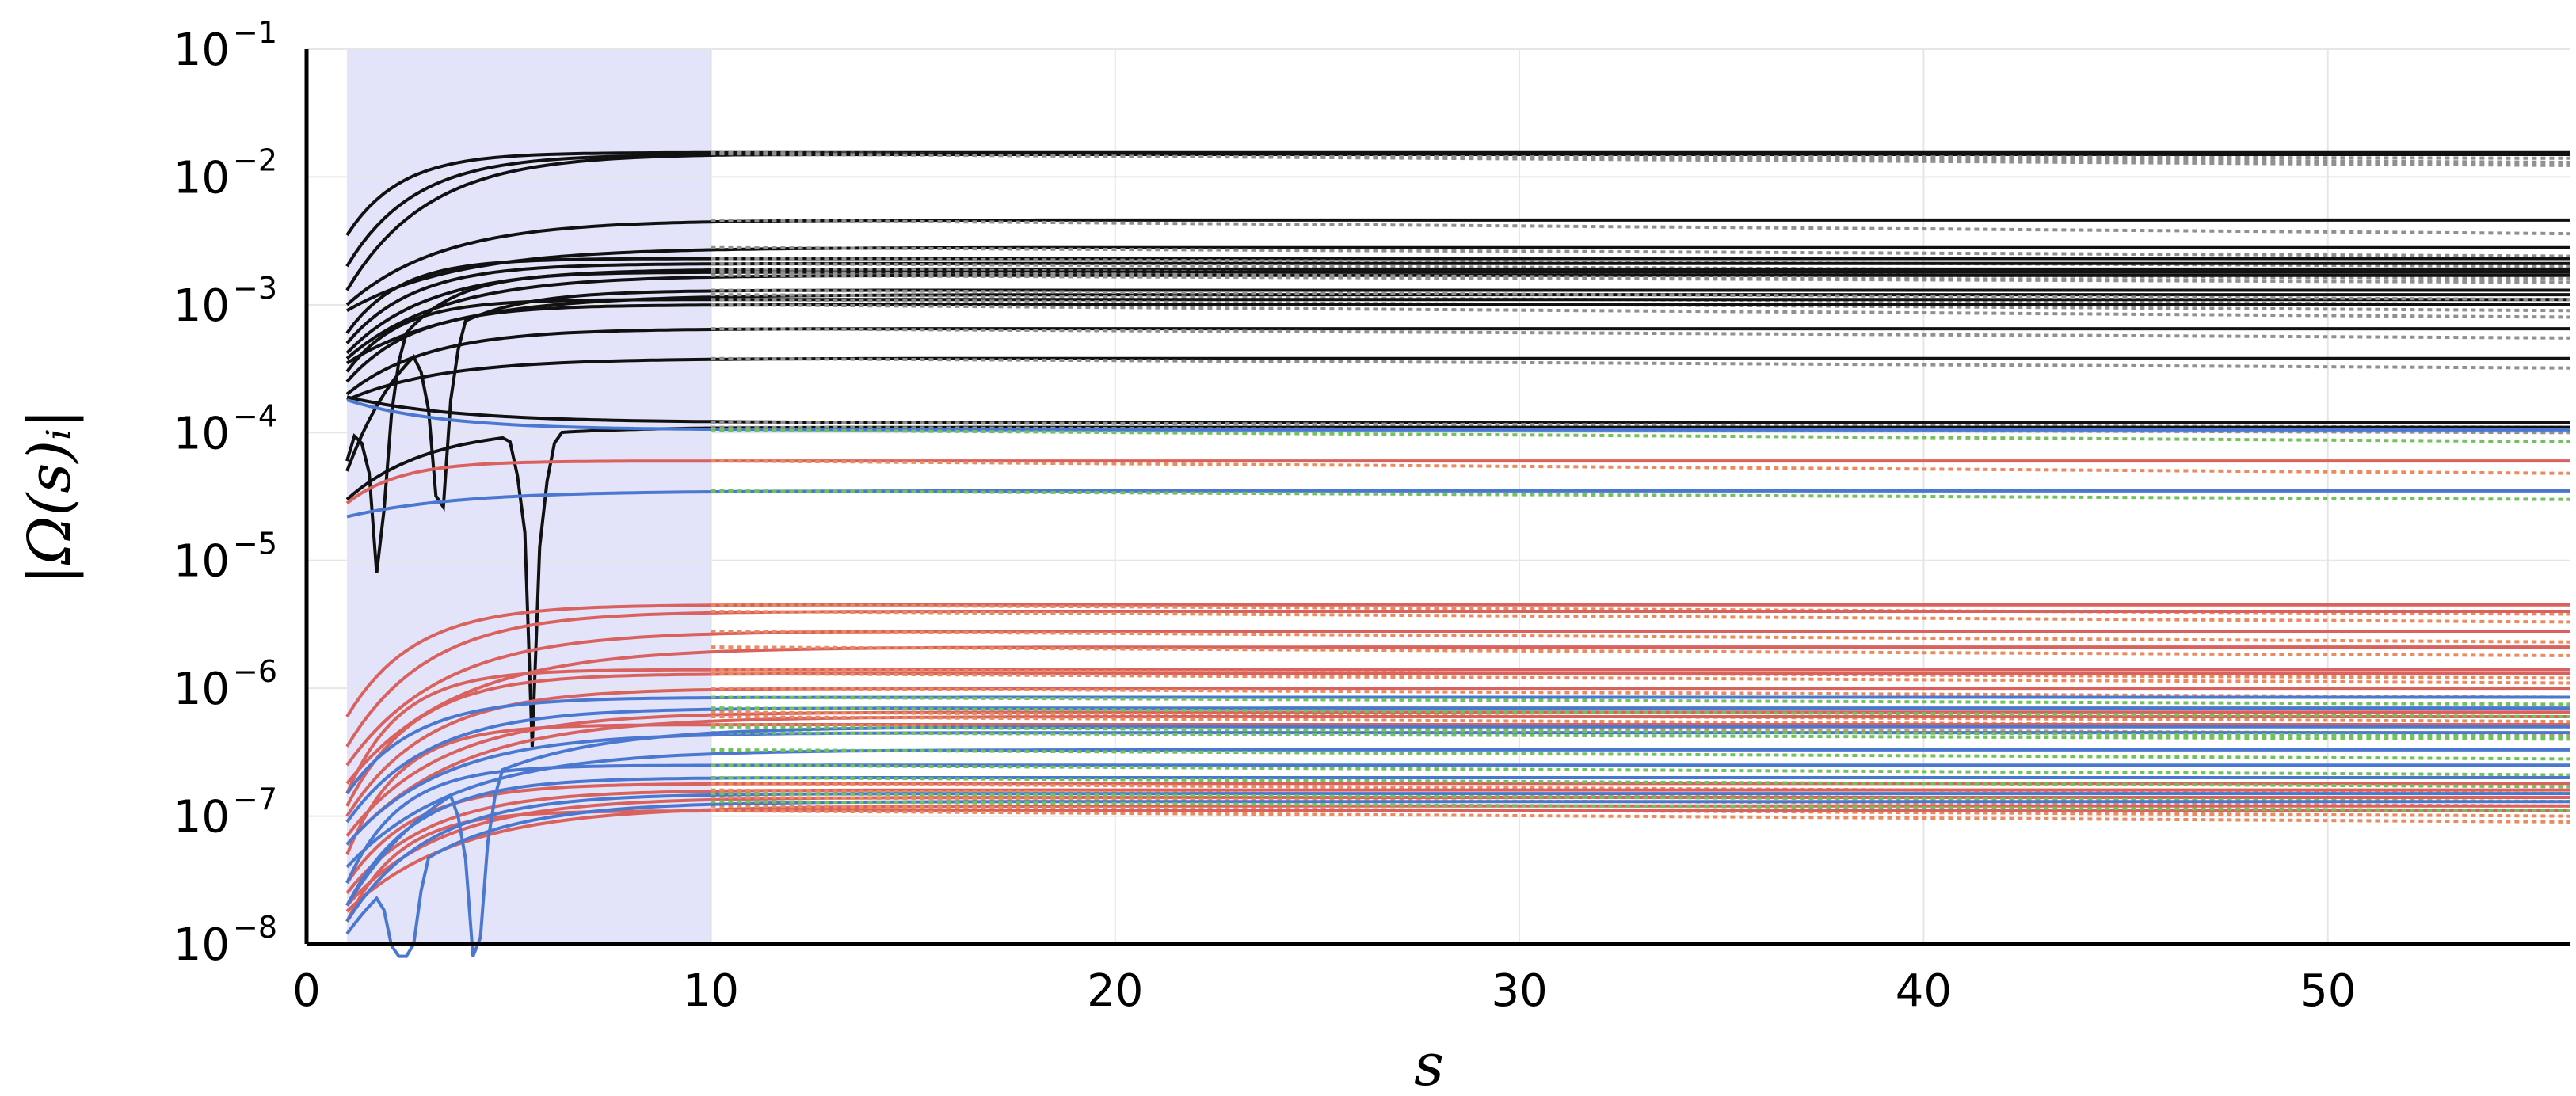 This screenshot has width=2576, height=1096. Describe the element at coordinates (1115, 991) in the screenshot. I see `x-tick-label: 20` at that location.